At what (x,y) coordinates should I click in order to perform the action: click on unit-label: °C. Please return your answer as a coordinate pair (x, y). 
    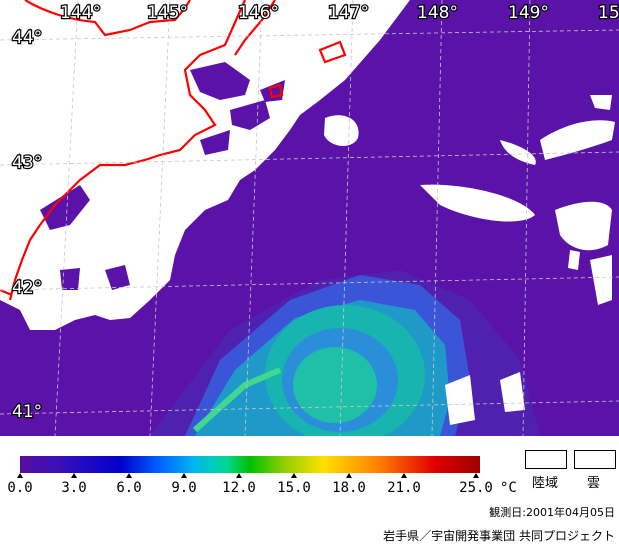
    Looking at the image, I should click on (508, 488).